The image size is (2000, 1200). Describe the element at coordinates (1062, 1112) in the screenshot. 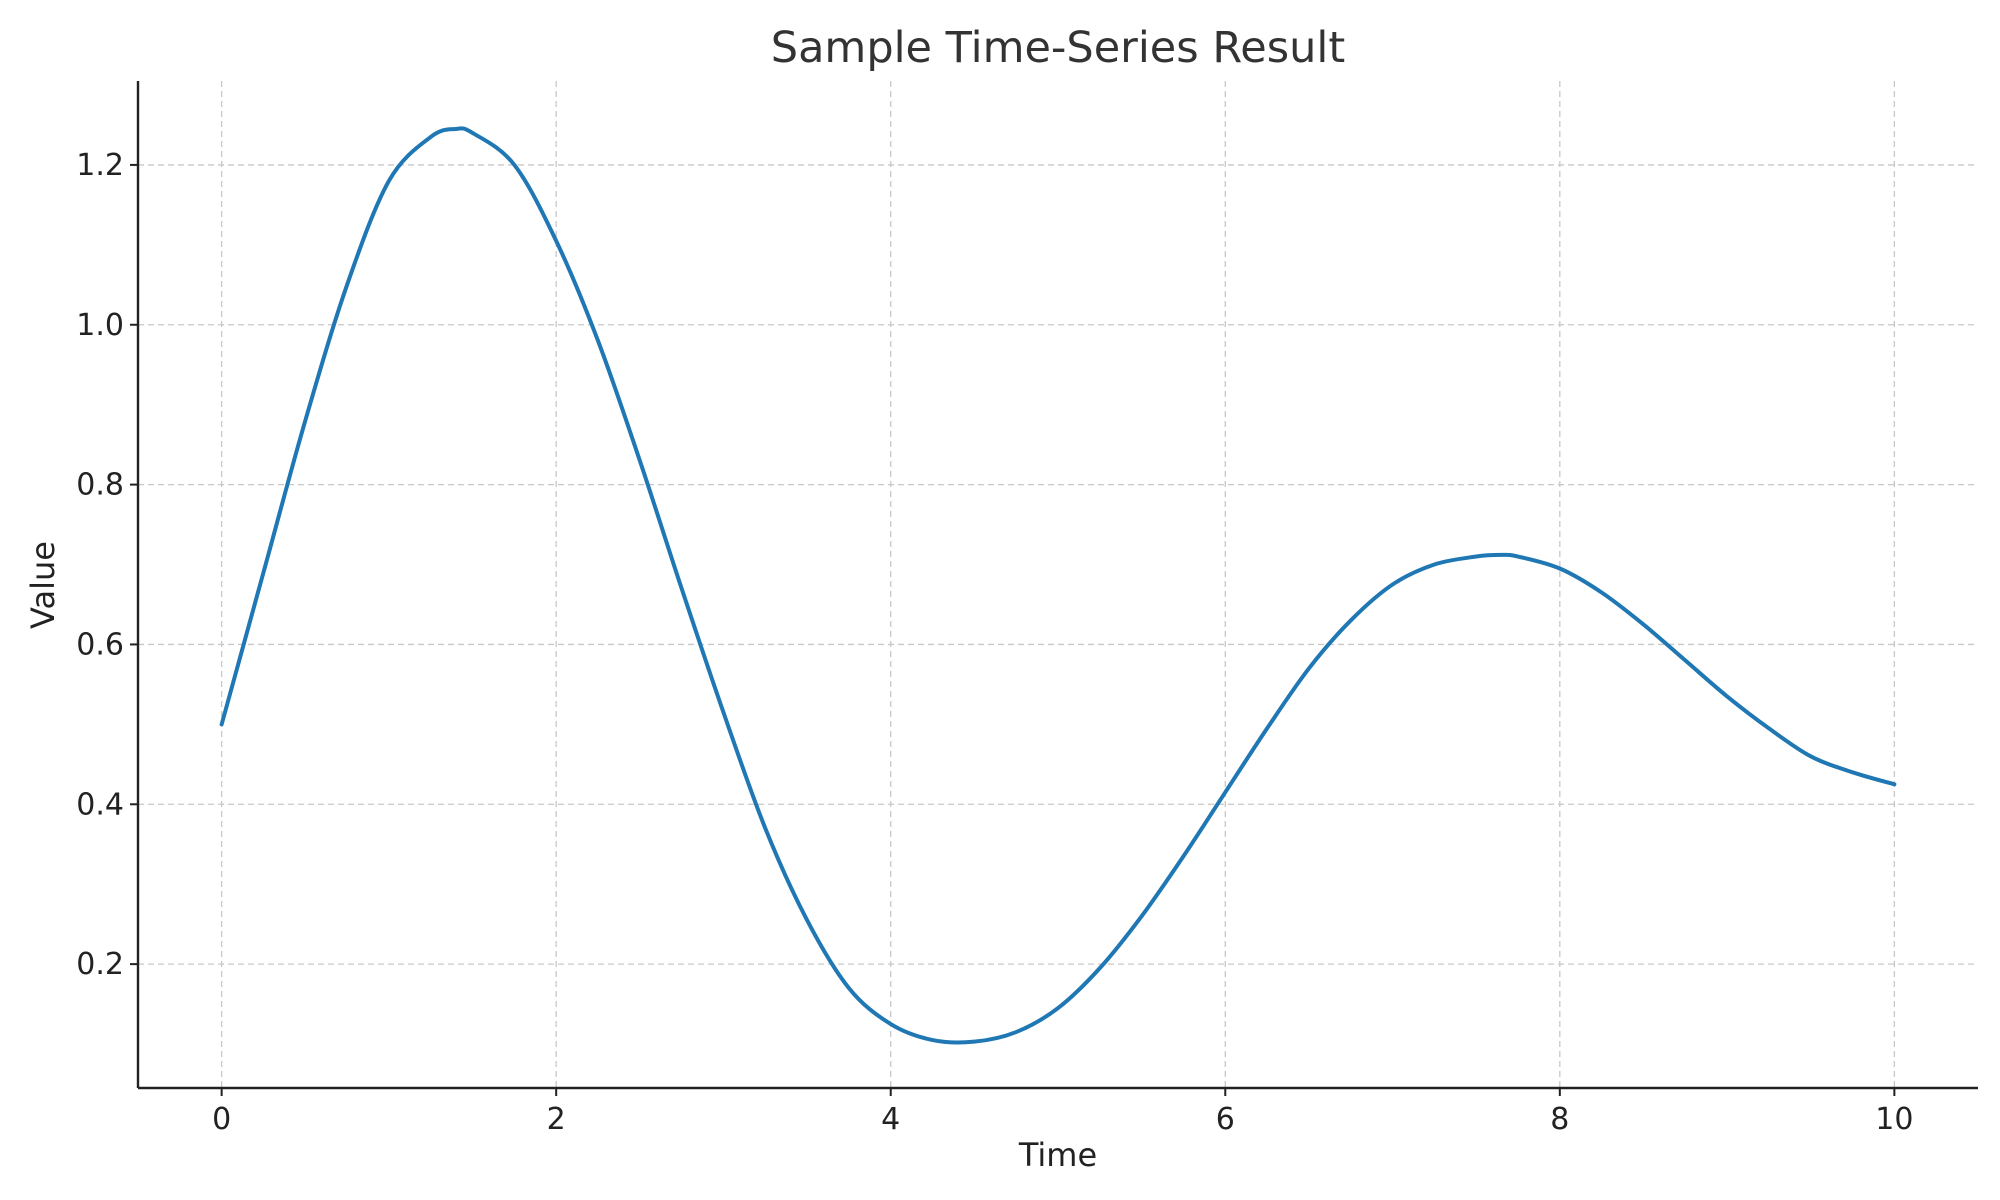

I see `x-axis-ticks: 0 2 4 6 8 10` at that location.